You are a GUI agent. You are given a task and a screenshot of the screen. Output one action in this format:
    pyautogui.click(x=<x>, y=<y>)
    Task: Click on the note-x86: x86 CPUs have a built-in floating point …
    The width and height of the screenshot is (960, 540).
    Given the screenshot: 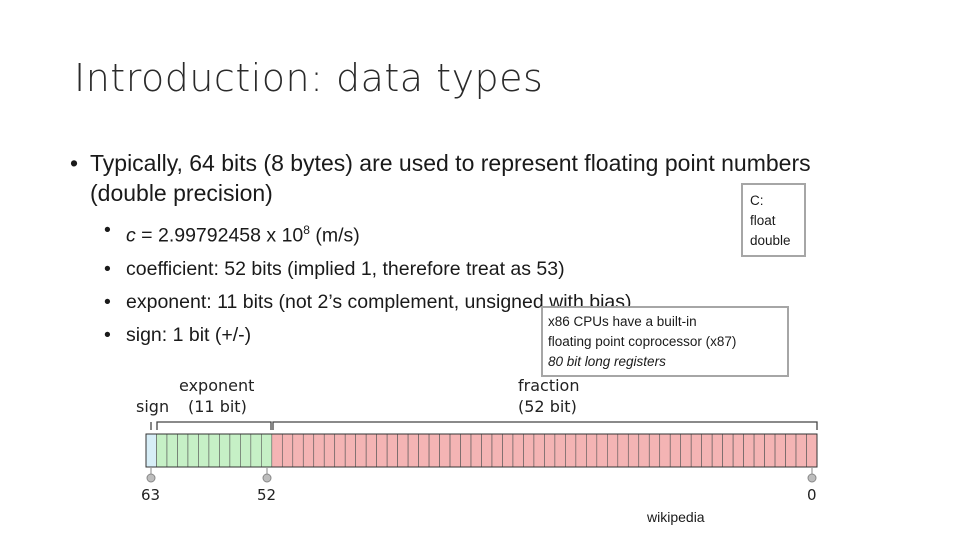 What is the action you would take?
    pyautogui.click(x=665, y=341)
    